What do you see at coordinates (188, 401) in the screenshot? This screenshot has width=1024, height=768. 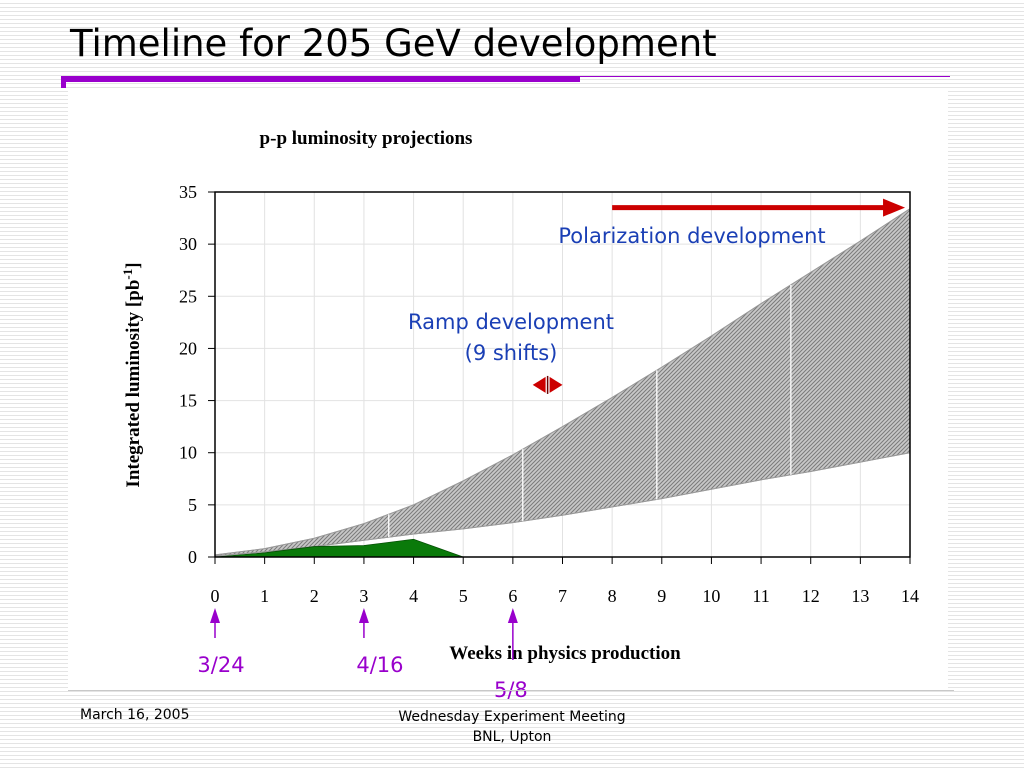 I see `y-tick-label-3: 15` at bounding box center [188, 401].